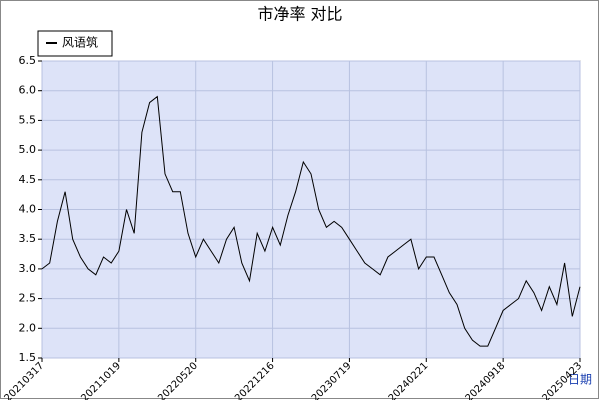 The image size is (600, 400). I want to click on y-tick-label: 4.5, so click(28, 179).